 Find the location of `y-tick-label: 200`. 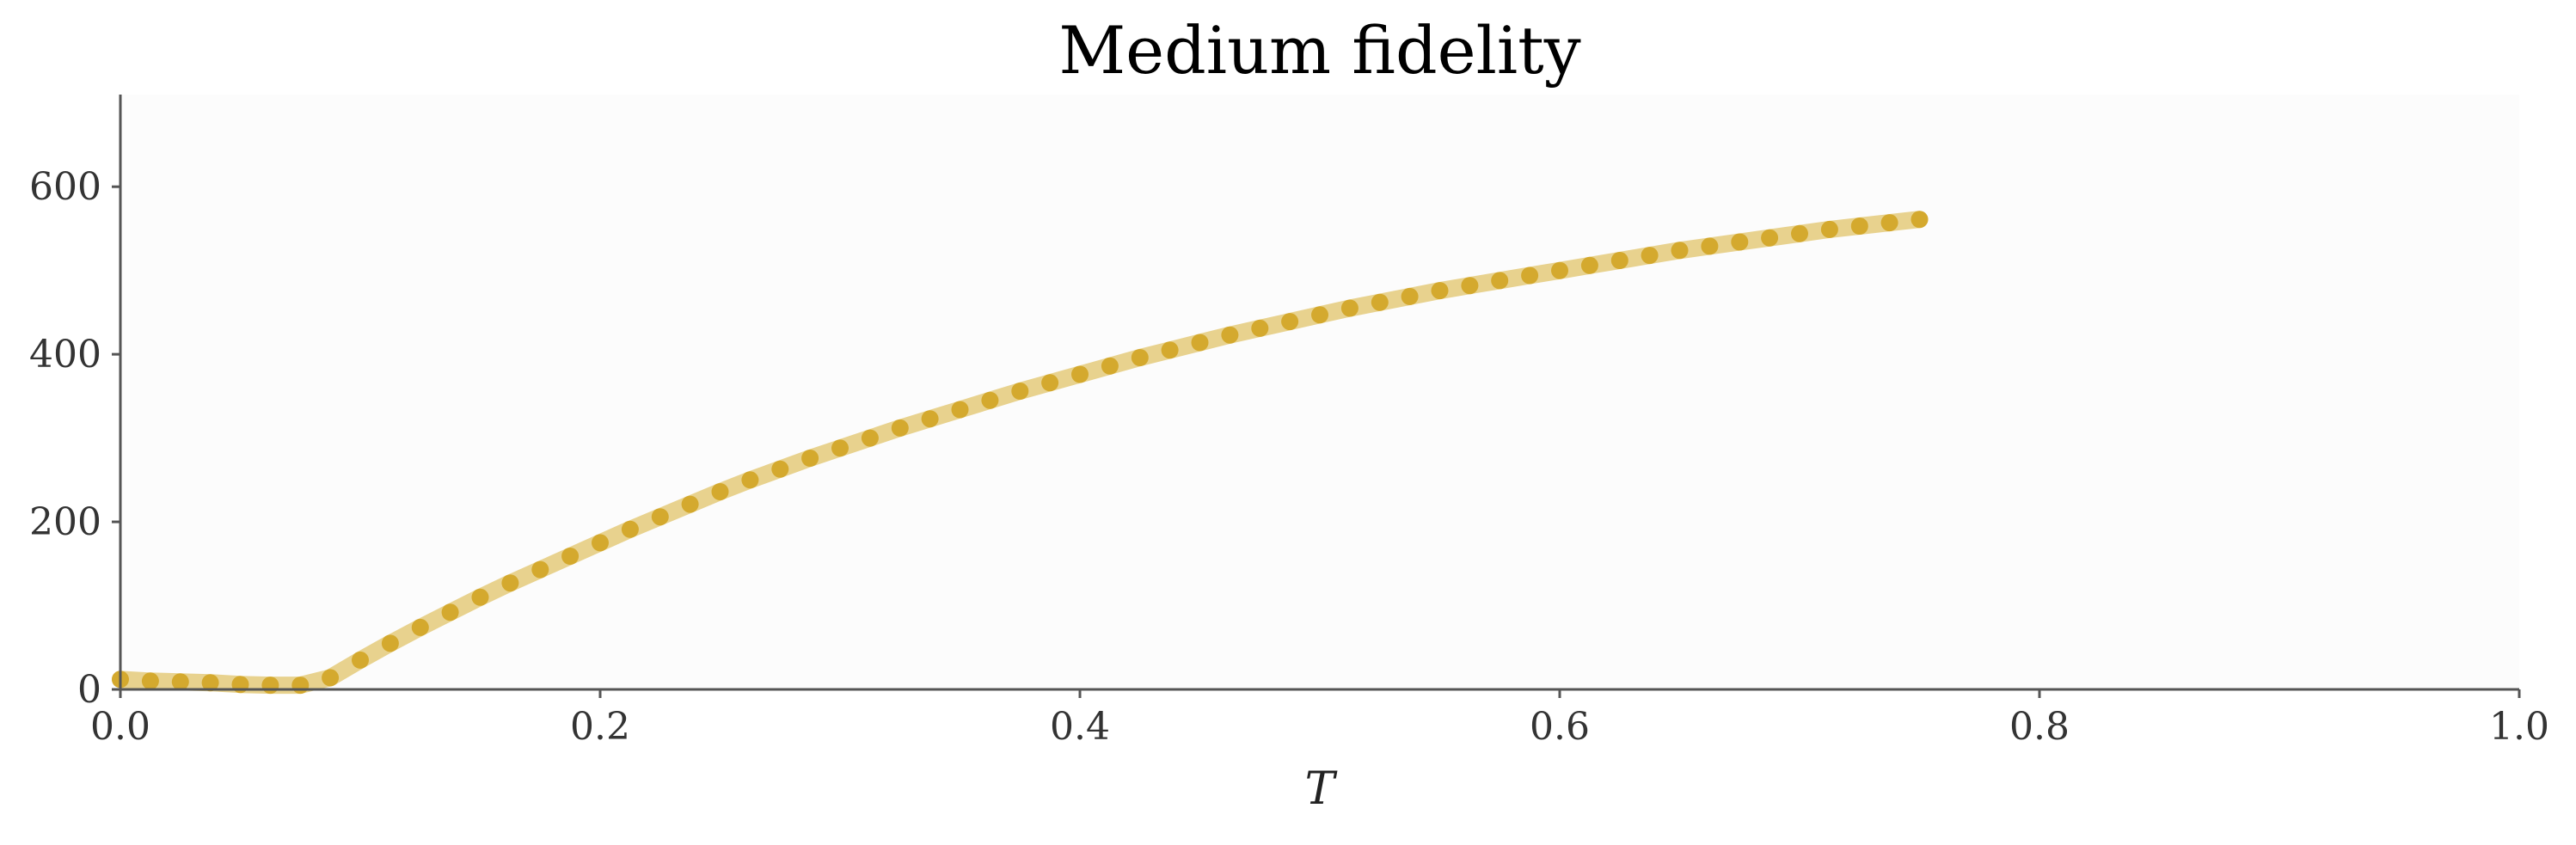

y-tick-label: 200 is located at coordinates (65, 522).